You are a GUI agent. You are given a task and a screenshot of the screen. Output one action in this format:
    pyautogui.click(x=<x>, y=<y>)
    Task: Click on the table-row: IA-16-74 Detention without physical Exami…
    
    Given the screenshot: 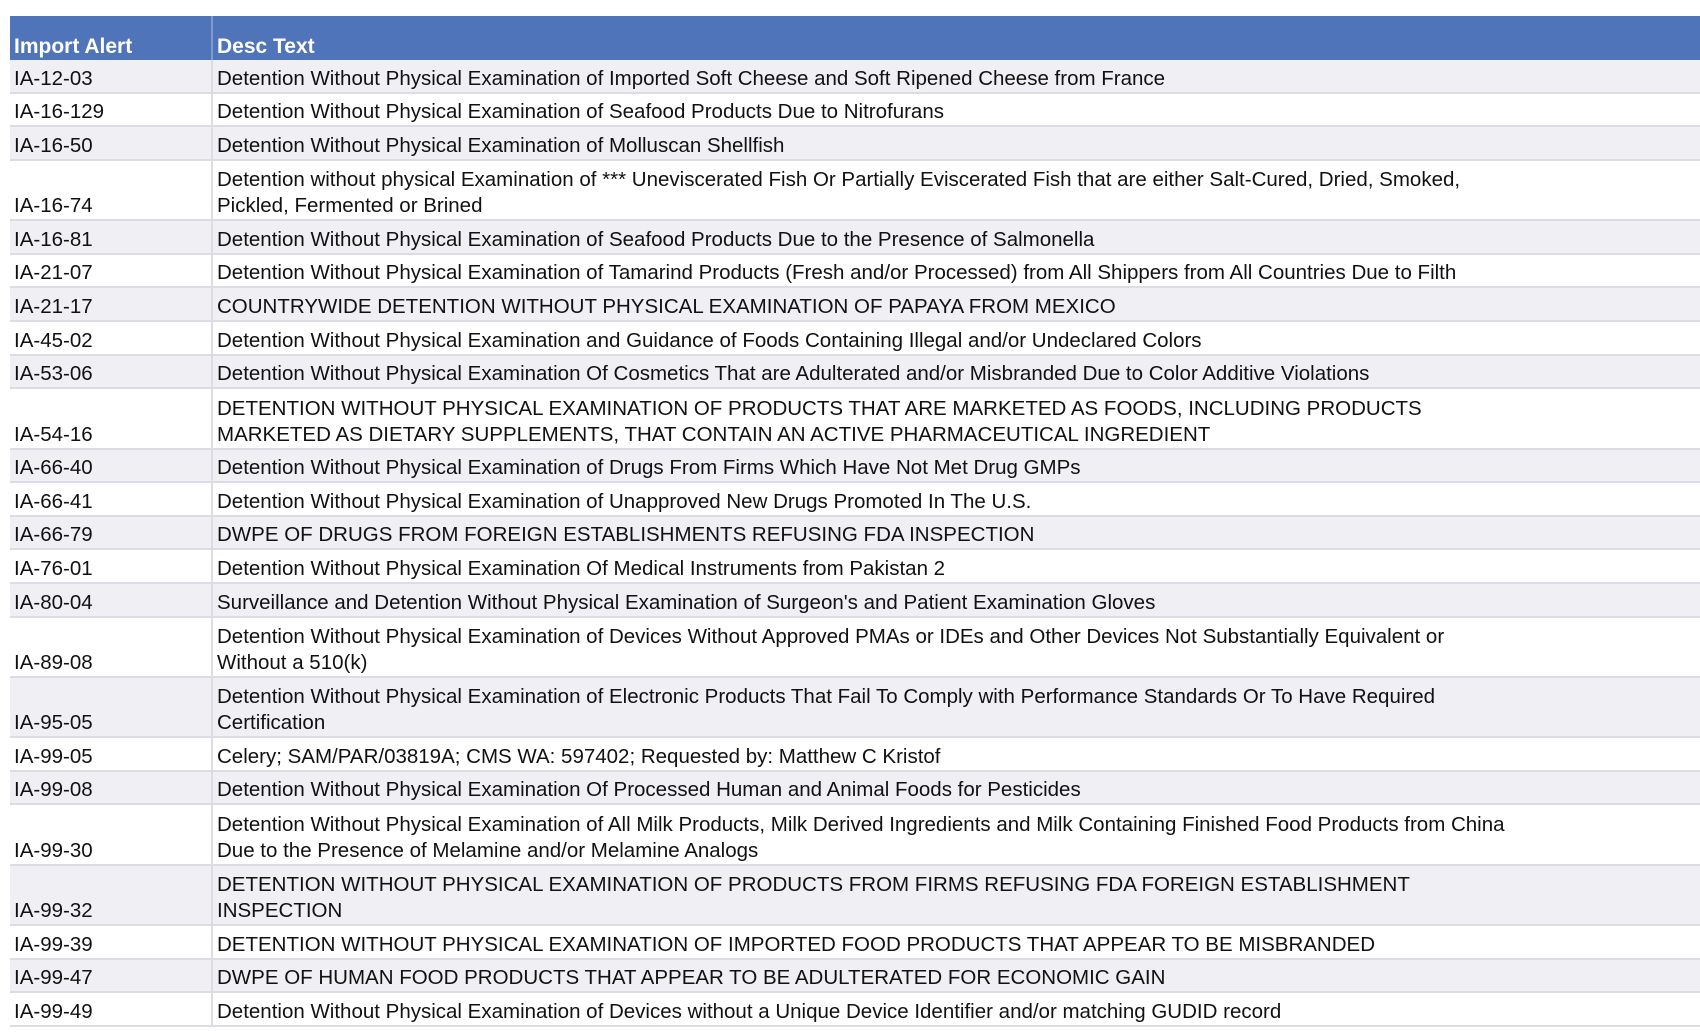 What is the action you would take?
    pyautogui.click(x=855, y=190)
    